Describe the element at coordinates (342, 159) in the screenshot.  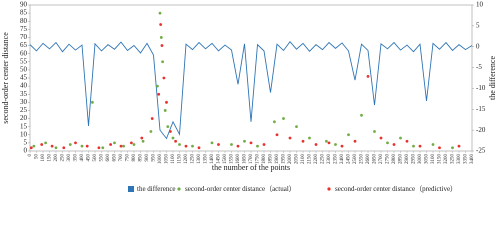
I see `x-tick-label: 2400` at that location.